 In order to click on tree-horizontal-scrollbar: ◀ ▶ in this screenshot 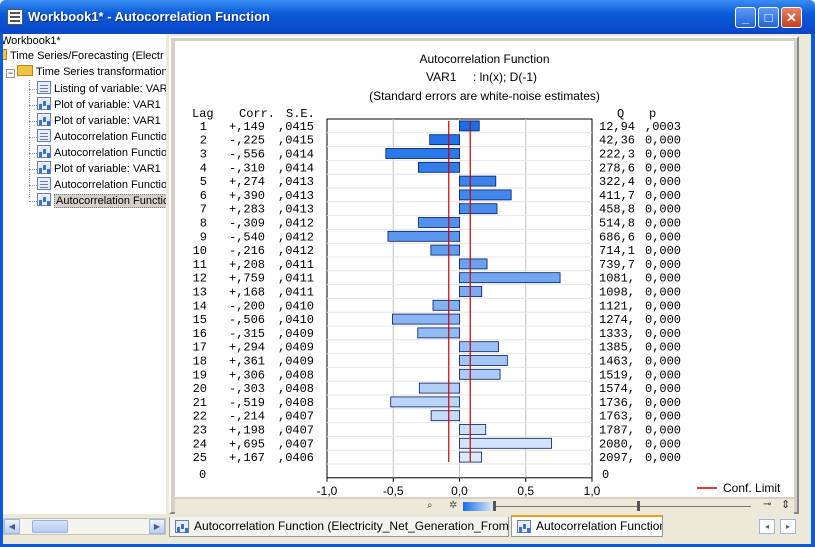, I will do `click(84, 526)`.